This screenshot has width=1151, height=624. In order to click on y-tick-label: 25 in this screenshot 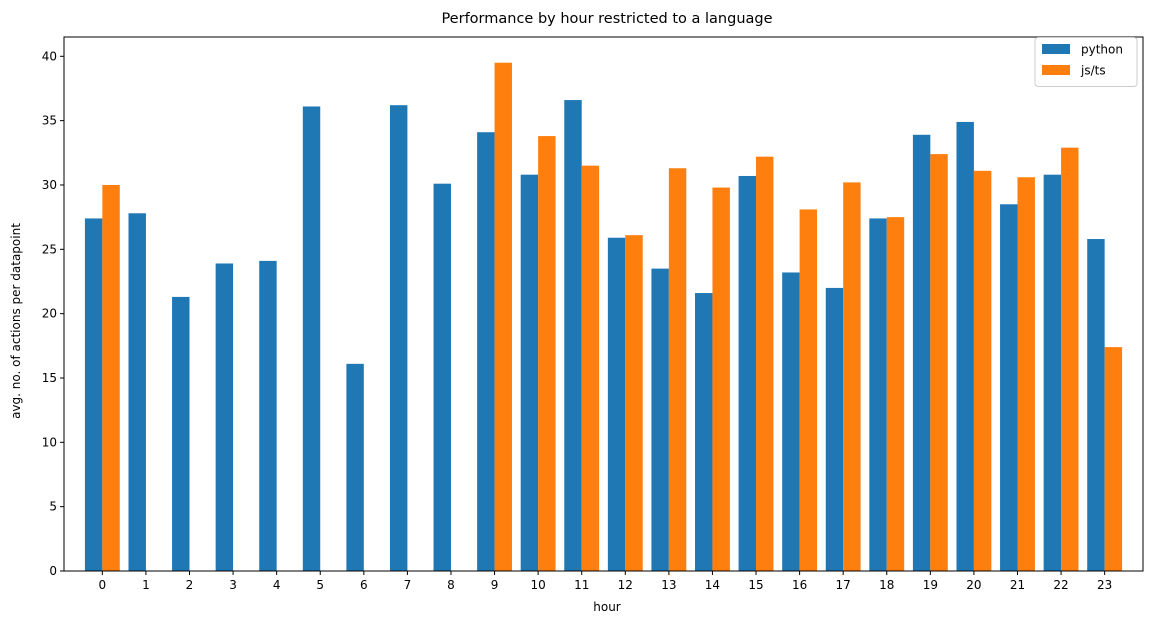, I will do `click(49, 249)`.